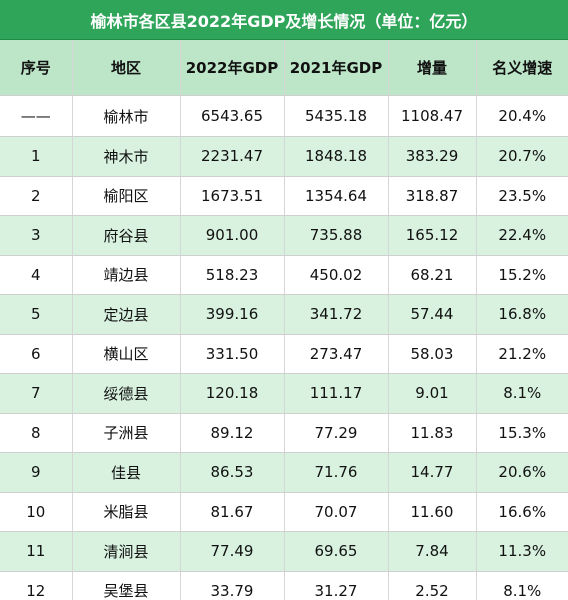 This screenshot has width=568, height=600. Describe the element at coordinates (232, 551) in the screenshot. I see `cell-gdp-2022: 77.49` at that location.